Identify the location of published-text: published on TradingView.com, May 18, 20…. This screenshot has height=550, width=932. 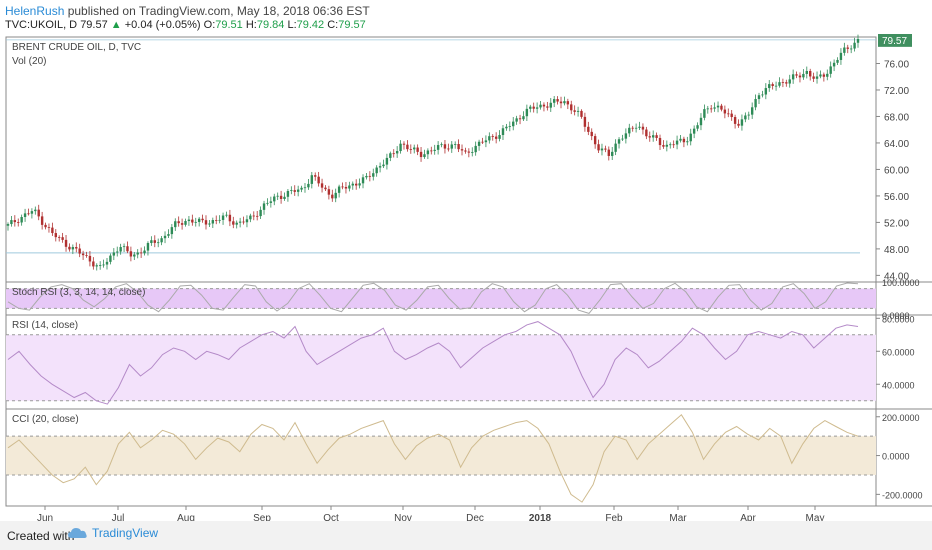
(217, 11).